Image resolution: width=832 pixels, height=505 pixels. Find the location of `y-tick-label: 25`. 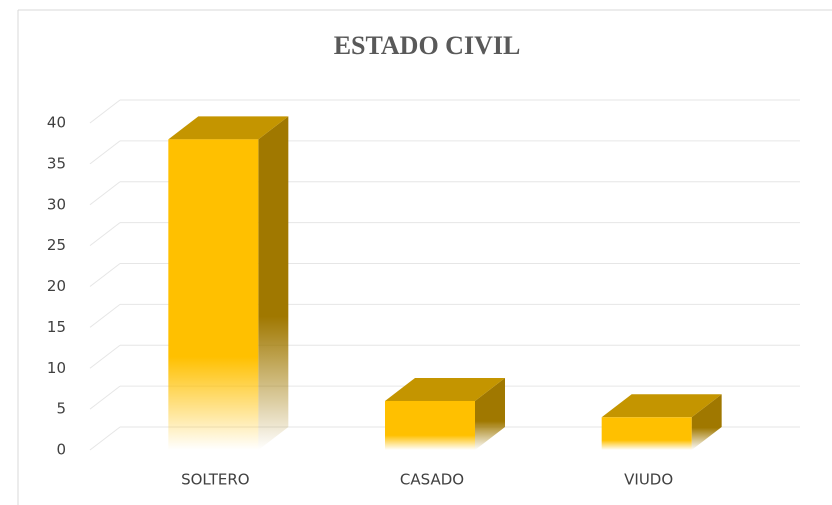

y-tick-label: 25 is located at coordinates (56, 245).